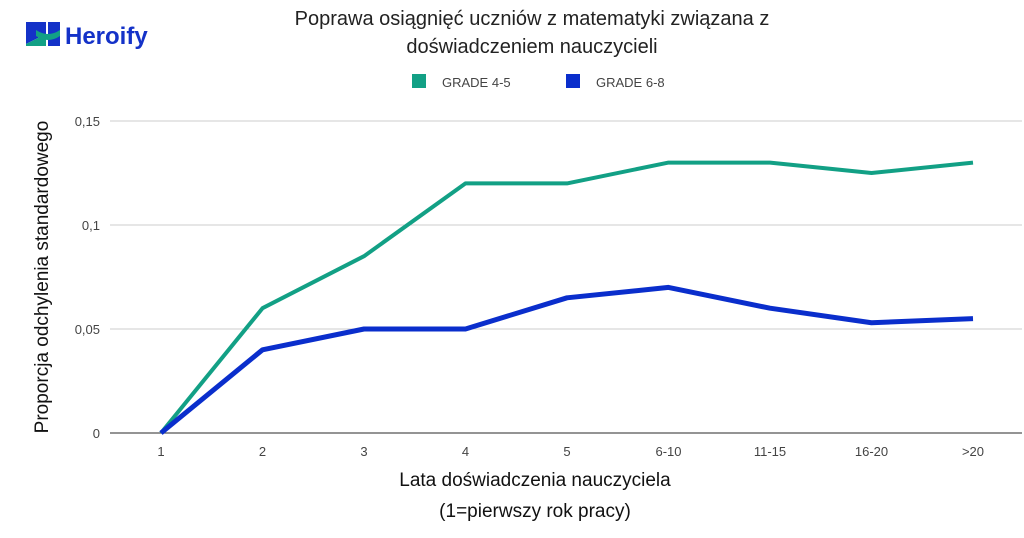 The image size is (1024, 538). Describe the element at coordinates (160, 451) in the screenshot. I see `x-tick-label: 1` at that location.